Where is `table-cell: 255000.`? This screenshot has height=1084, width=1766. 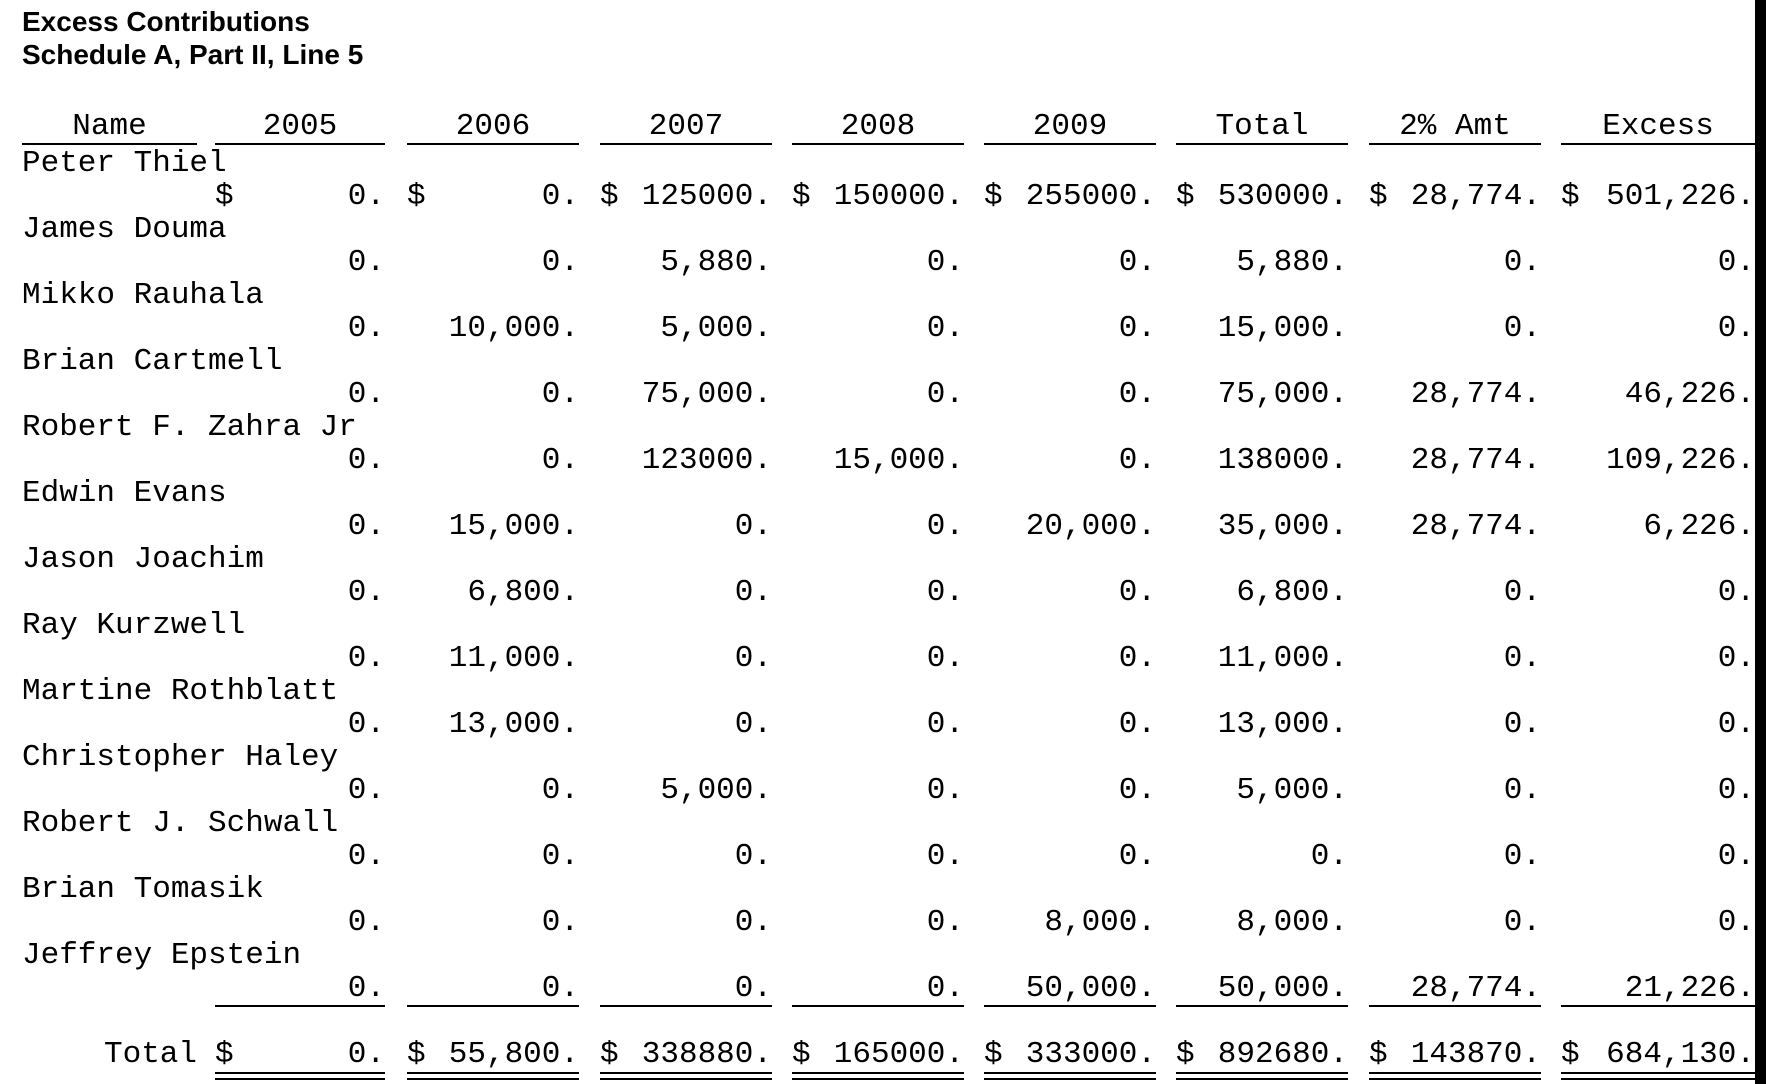
table-cell: 255000. is located at coordinates (1090, 196).